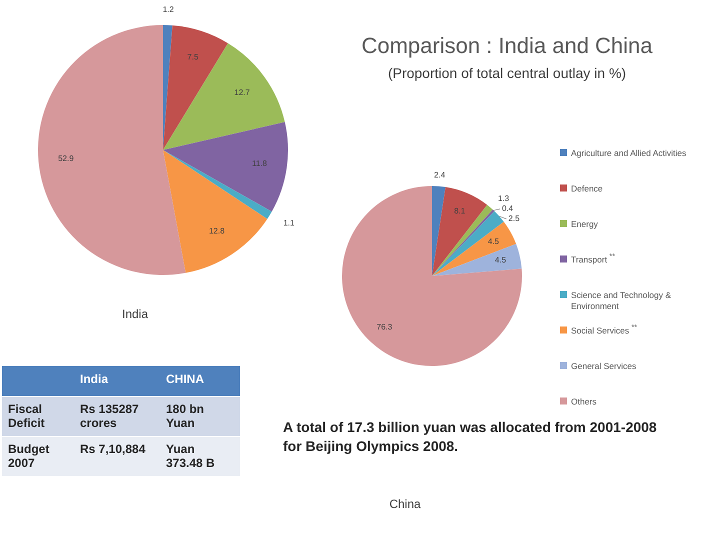  I want to click on data-label: 7.5, so click(193, 57).